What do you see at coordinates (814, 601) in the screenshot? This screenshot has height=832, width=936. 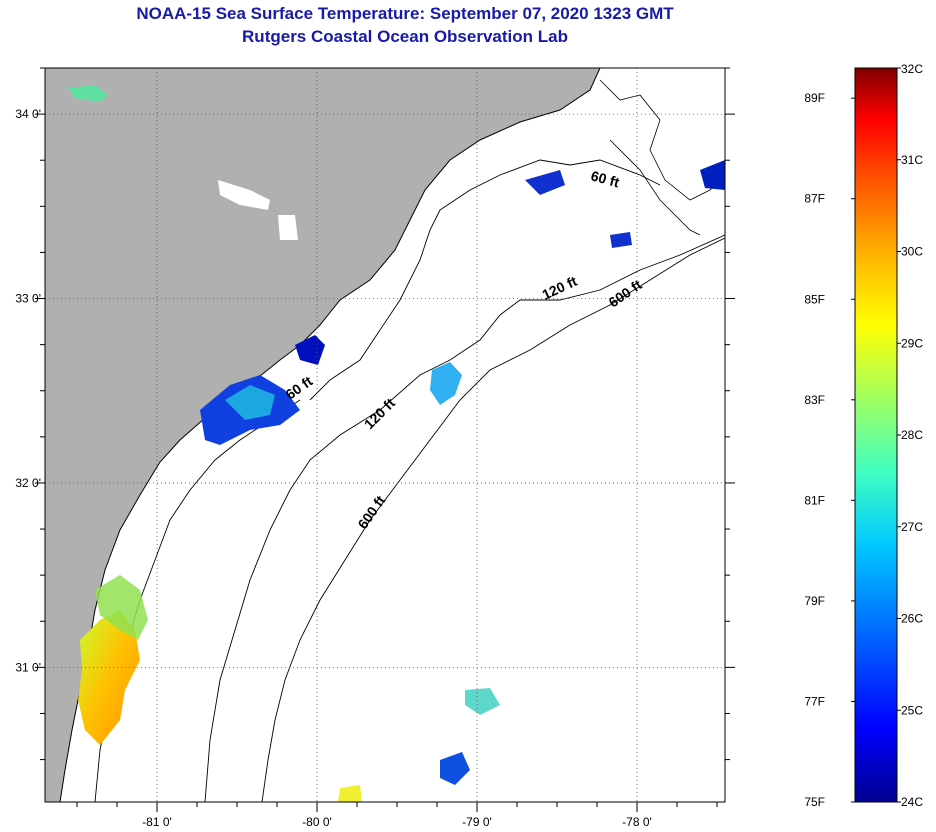 I see `colorbar-f-label-5: 79F` at bounding box center [814, 601].